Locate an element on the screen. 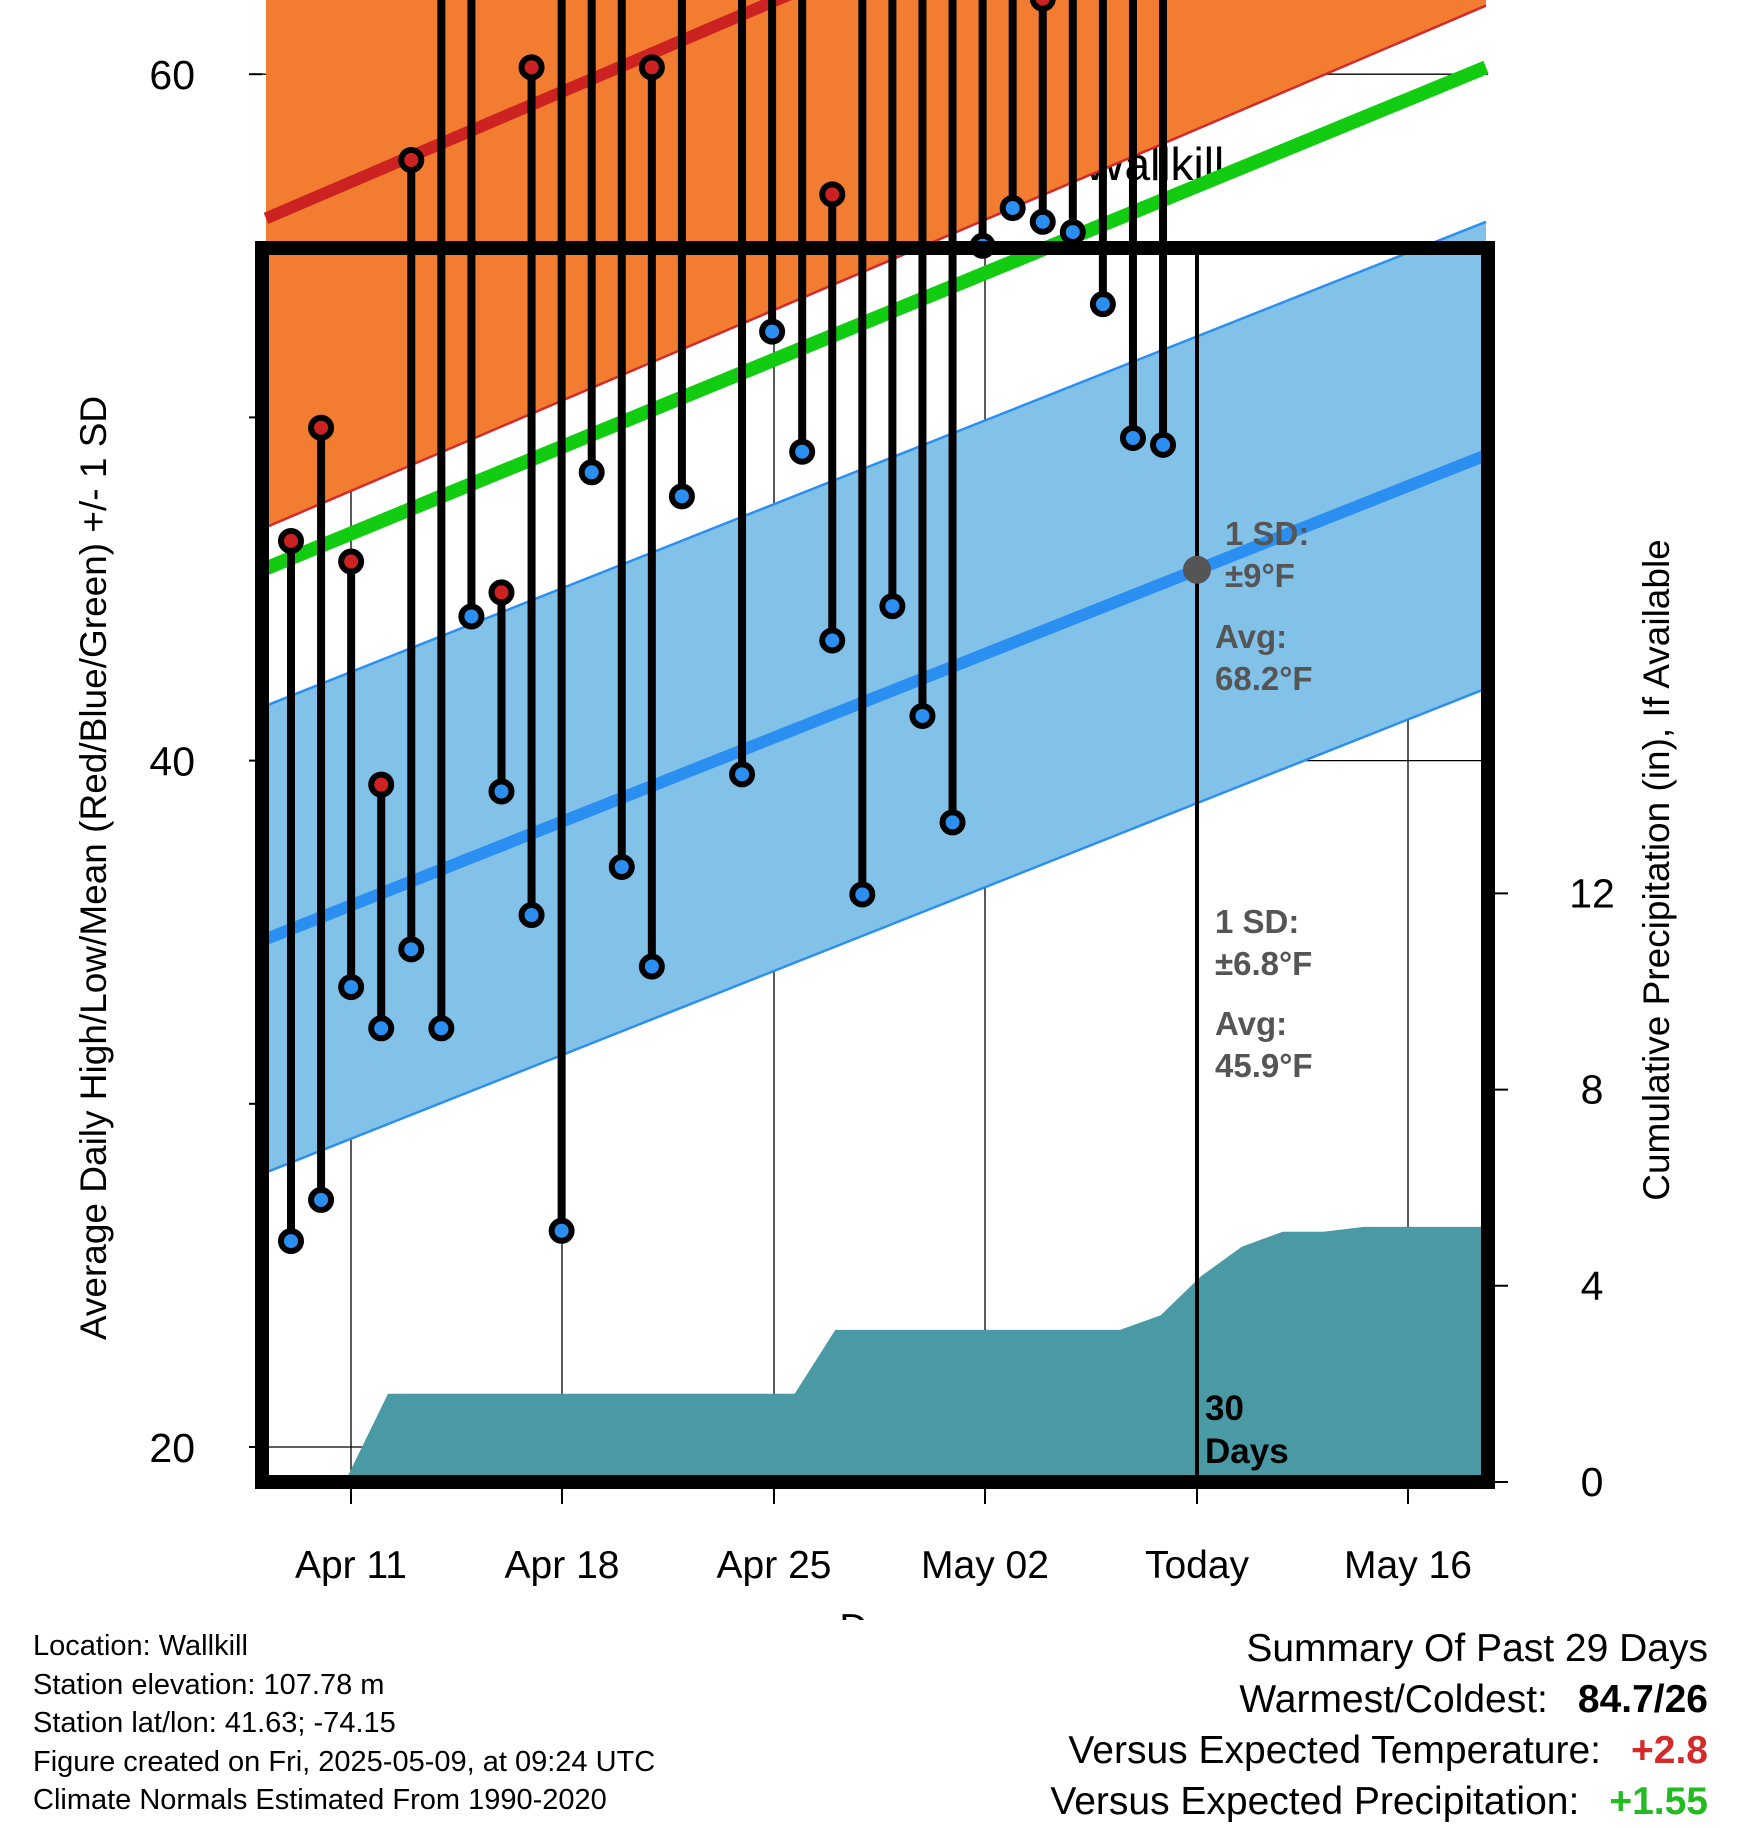 Image resolution: width=1748 pixels, height=1828 pixels. low-sd-value: ±6.8°F is located at coordinates (1263, 963).